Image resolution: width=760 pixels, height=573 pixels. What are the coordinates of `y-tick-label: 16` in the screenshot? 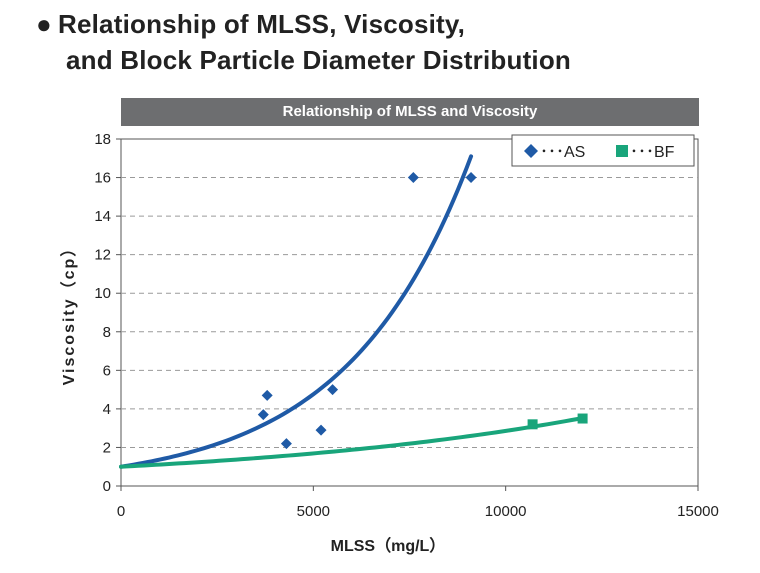 It's located at (102, 178).